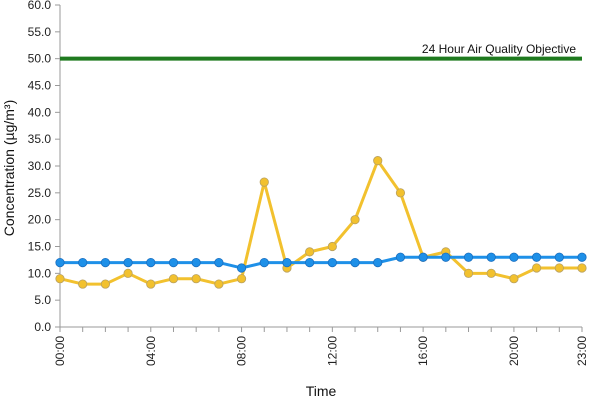 Image resolution: width=600 pixels, height=400 pixels. What do you see at coordinates (60, 351) in the screenshot?
I see `x-tick-label: 00:00` at bounding box center [60, 351].